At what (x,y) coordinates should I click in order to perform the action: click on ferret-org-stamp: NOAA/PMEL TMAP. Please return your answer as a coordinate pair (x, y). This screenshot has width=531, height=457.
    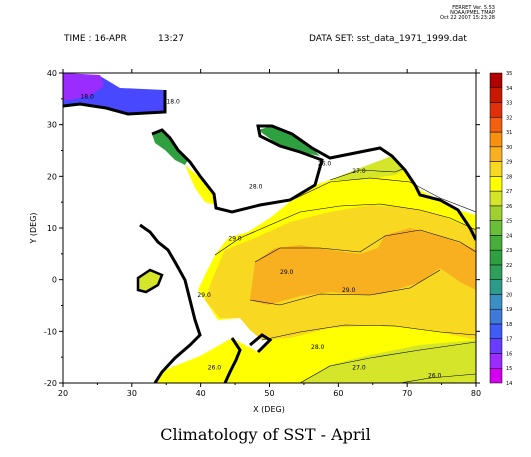
    Looking at the image, I should click on (472, 13).